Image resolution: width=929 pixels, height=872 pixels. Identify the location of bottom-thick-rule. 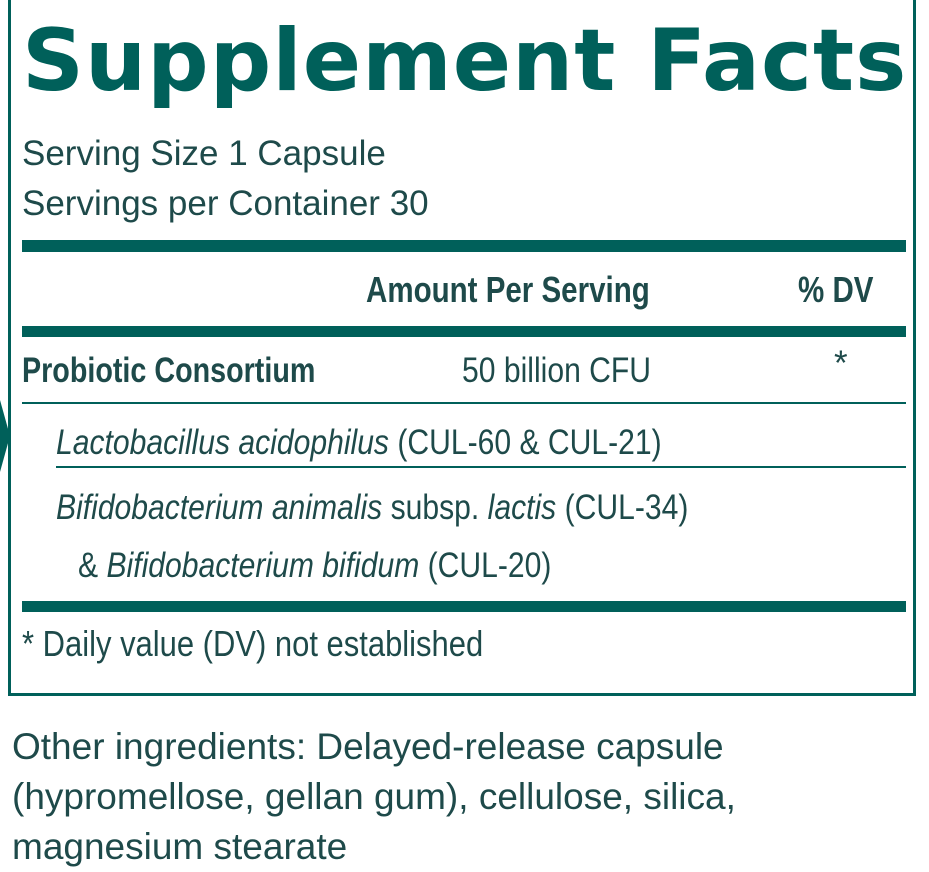
(464, 606).